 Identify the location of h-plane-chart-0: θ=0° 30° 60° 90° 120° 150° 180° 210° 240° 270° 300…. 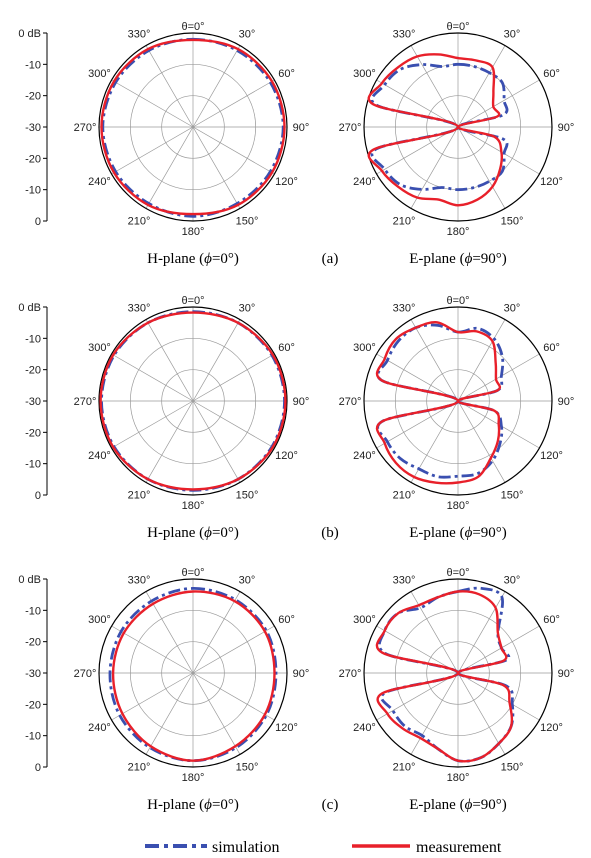
(192, 129).